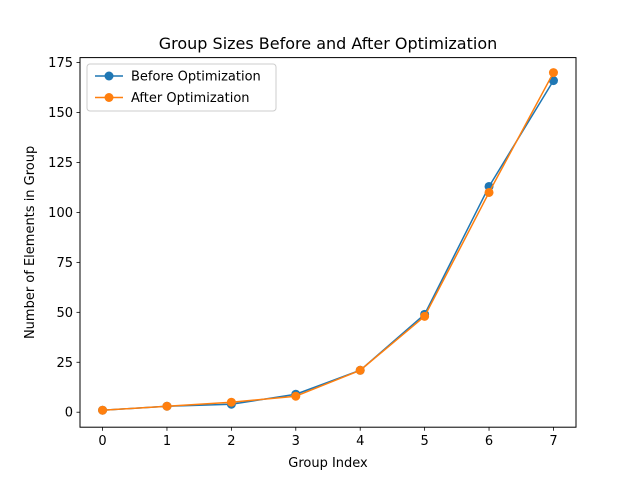 The image size is (640, 484). What do you see at coordinates (60, 213) in the screenshot?
I see `y-tick-label: 100` at bounding box center [60, 213].